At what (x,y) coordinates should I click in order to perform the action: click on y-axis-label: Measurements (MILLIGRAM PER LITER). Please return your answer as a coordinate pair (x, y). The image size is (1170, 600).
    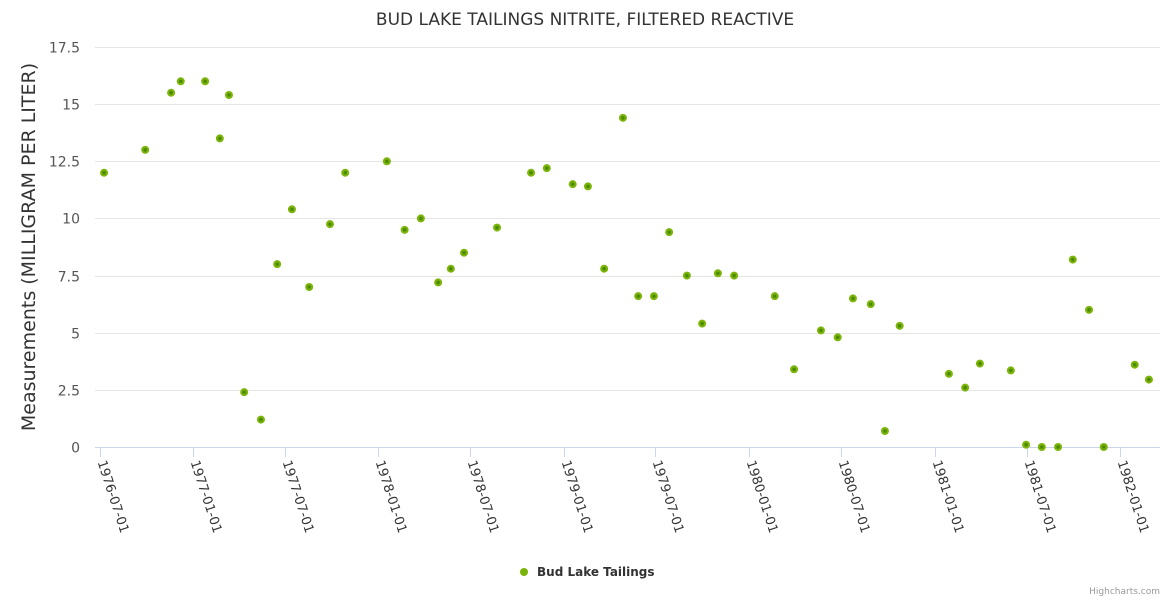
    Looking at the image, I should click on (29, 247).